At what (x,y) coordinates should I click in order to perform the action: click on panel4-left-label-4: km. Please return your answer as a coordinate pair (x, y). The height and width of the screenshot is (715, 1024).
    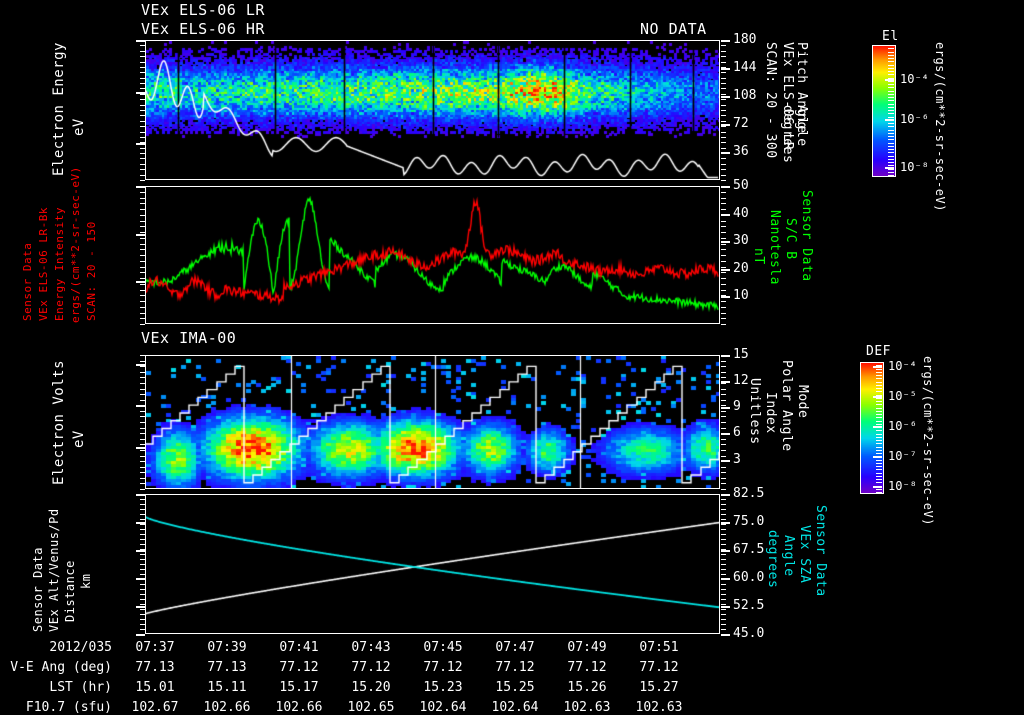
    Looking at the image, I should click on (86, 581).